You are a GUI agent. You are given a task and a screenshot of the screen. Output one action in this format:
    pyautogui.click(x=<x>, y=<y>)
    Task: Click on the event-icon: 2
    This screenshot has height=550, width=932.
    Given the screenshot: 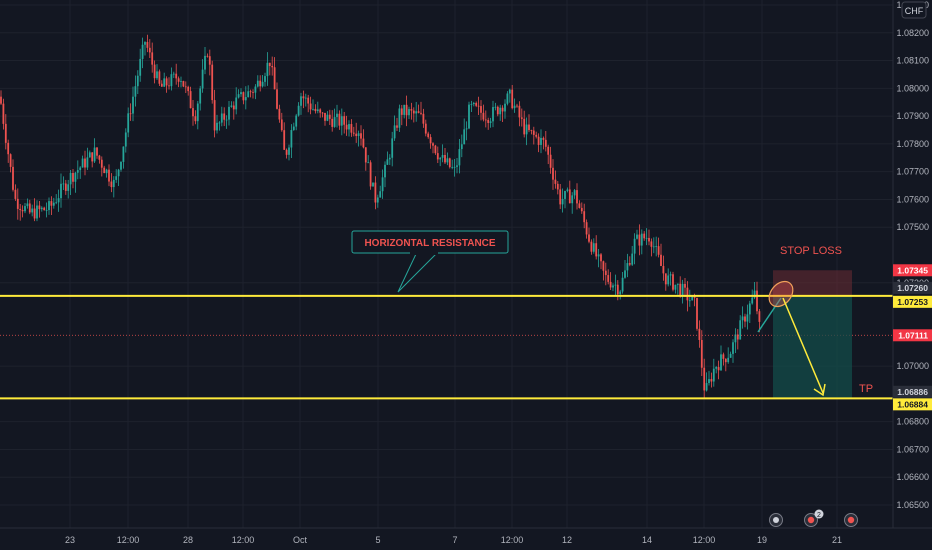 What is the action you would take?
    pyautogui.click(x=814, y=518)
    